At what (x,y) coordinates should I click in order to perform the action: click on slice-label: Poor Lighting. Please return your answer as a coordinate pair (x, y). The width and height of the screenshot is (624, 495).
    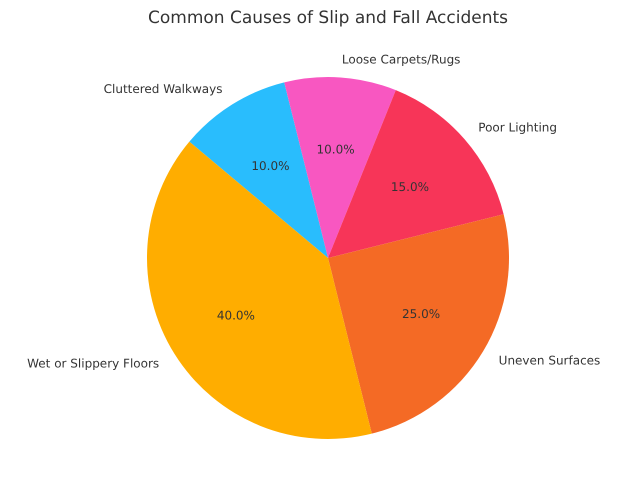
    Looking at the image, I should click on (518, 127).